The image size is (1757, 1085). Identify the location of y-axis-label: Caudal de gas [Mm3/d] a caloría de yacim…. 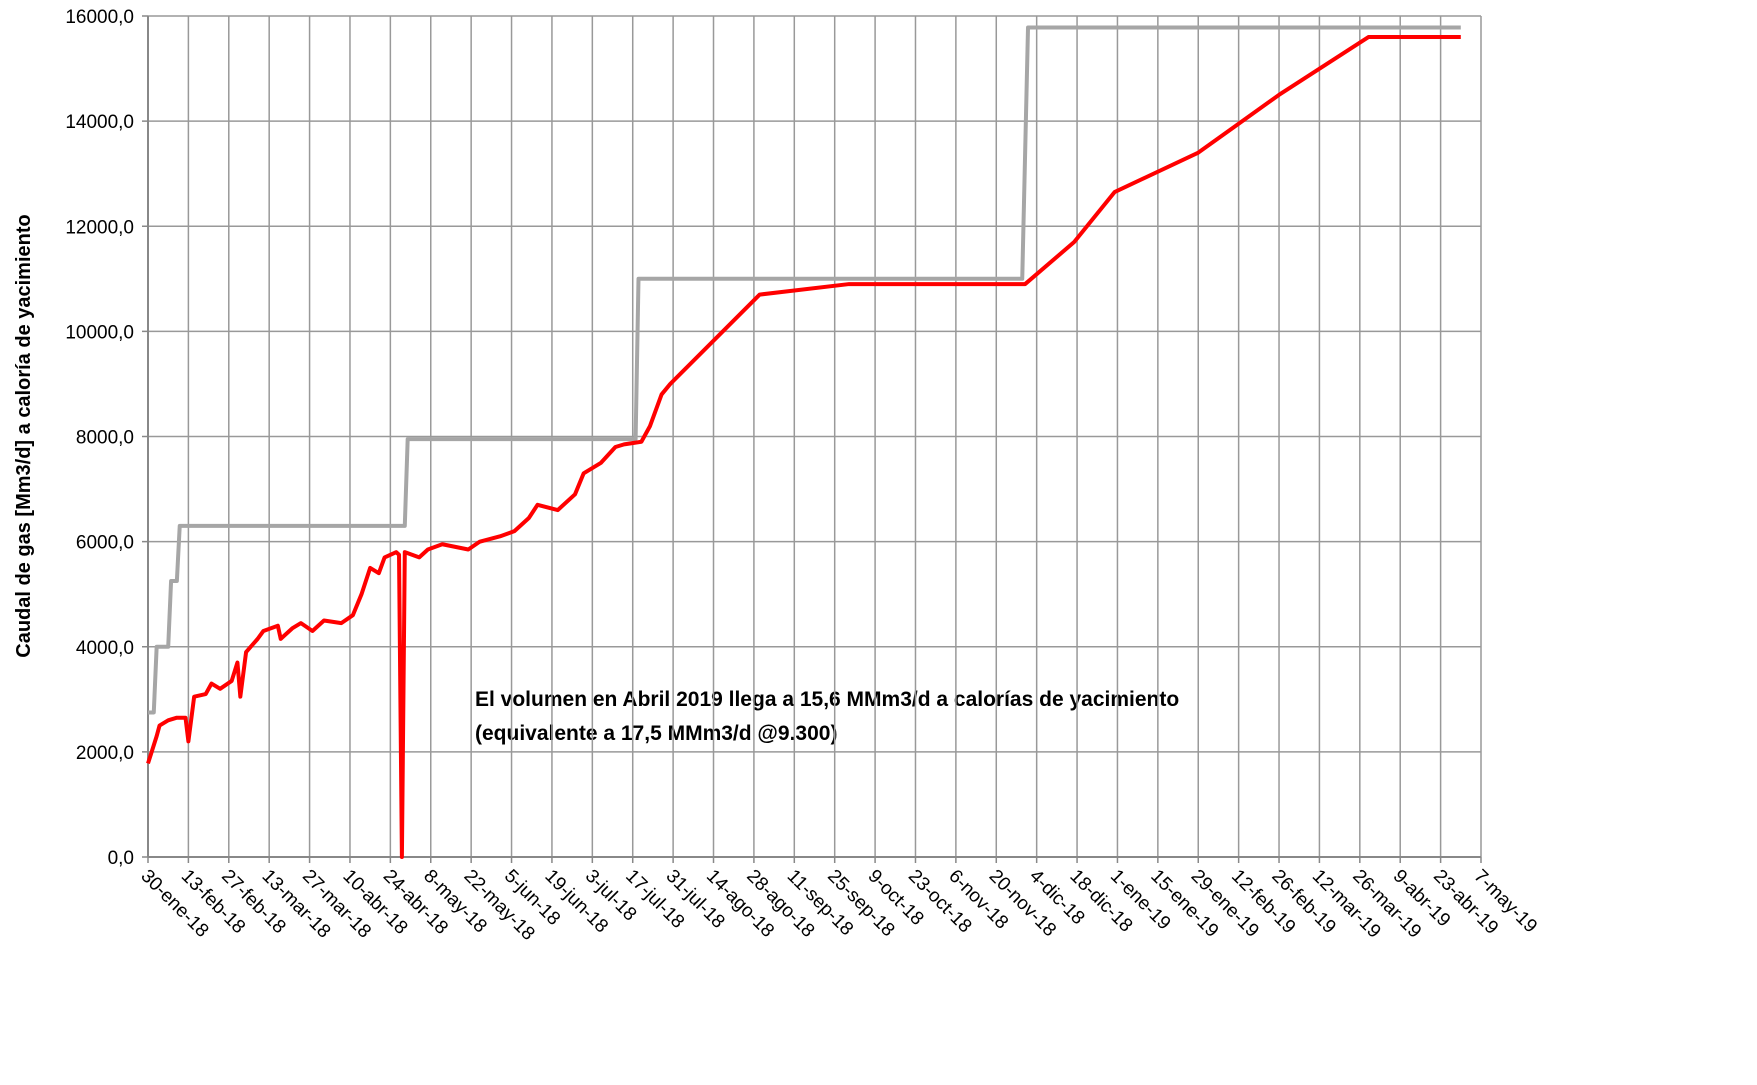
(24, 435).